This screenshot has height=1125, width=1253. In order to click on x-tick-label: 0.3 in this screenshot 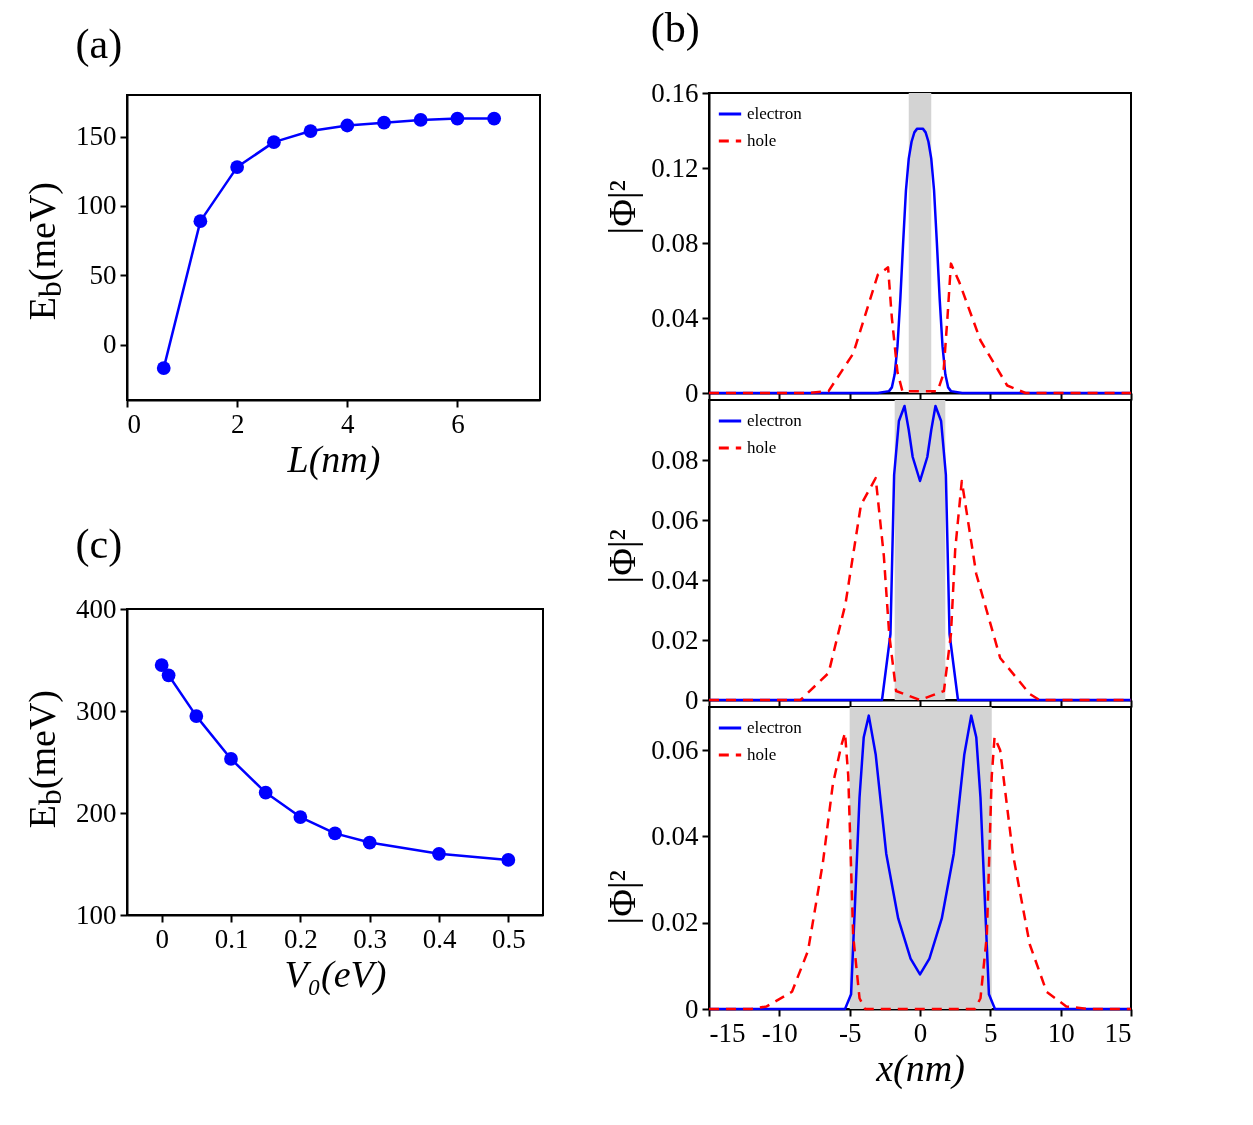, I will do `click(369, 938)`.